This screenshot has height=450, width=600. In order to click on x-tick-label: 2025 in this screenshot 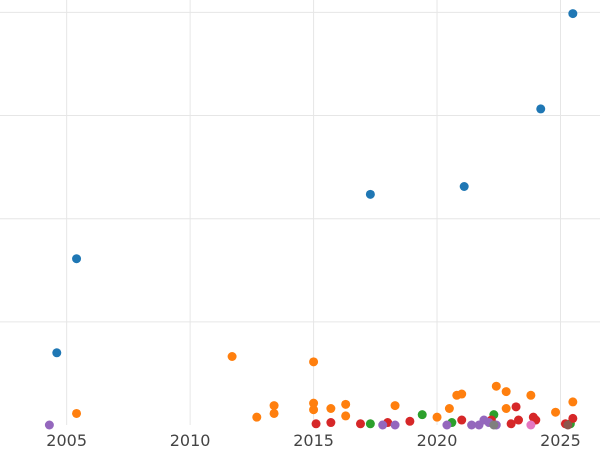, I will do `click(560, 440)`.